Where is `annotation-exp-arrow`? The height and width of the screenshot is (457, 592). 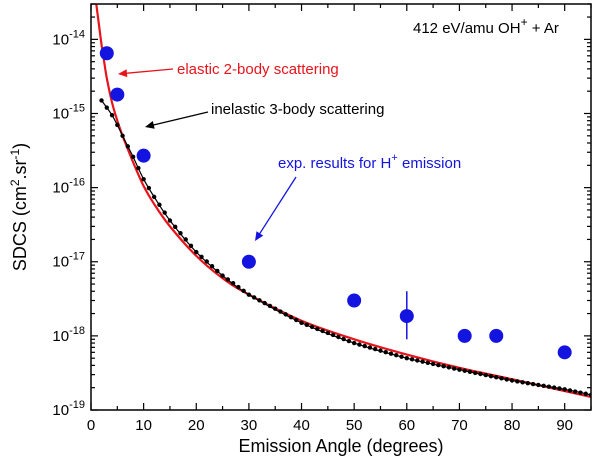
annotation-exp-arrow is located at coordinates (277, 206).